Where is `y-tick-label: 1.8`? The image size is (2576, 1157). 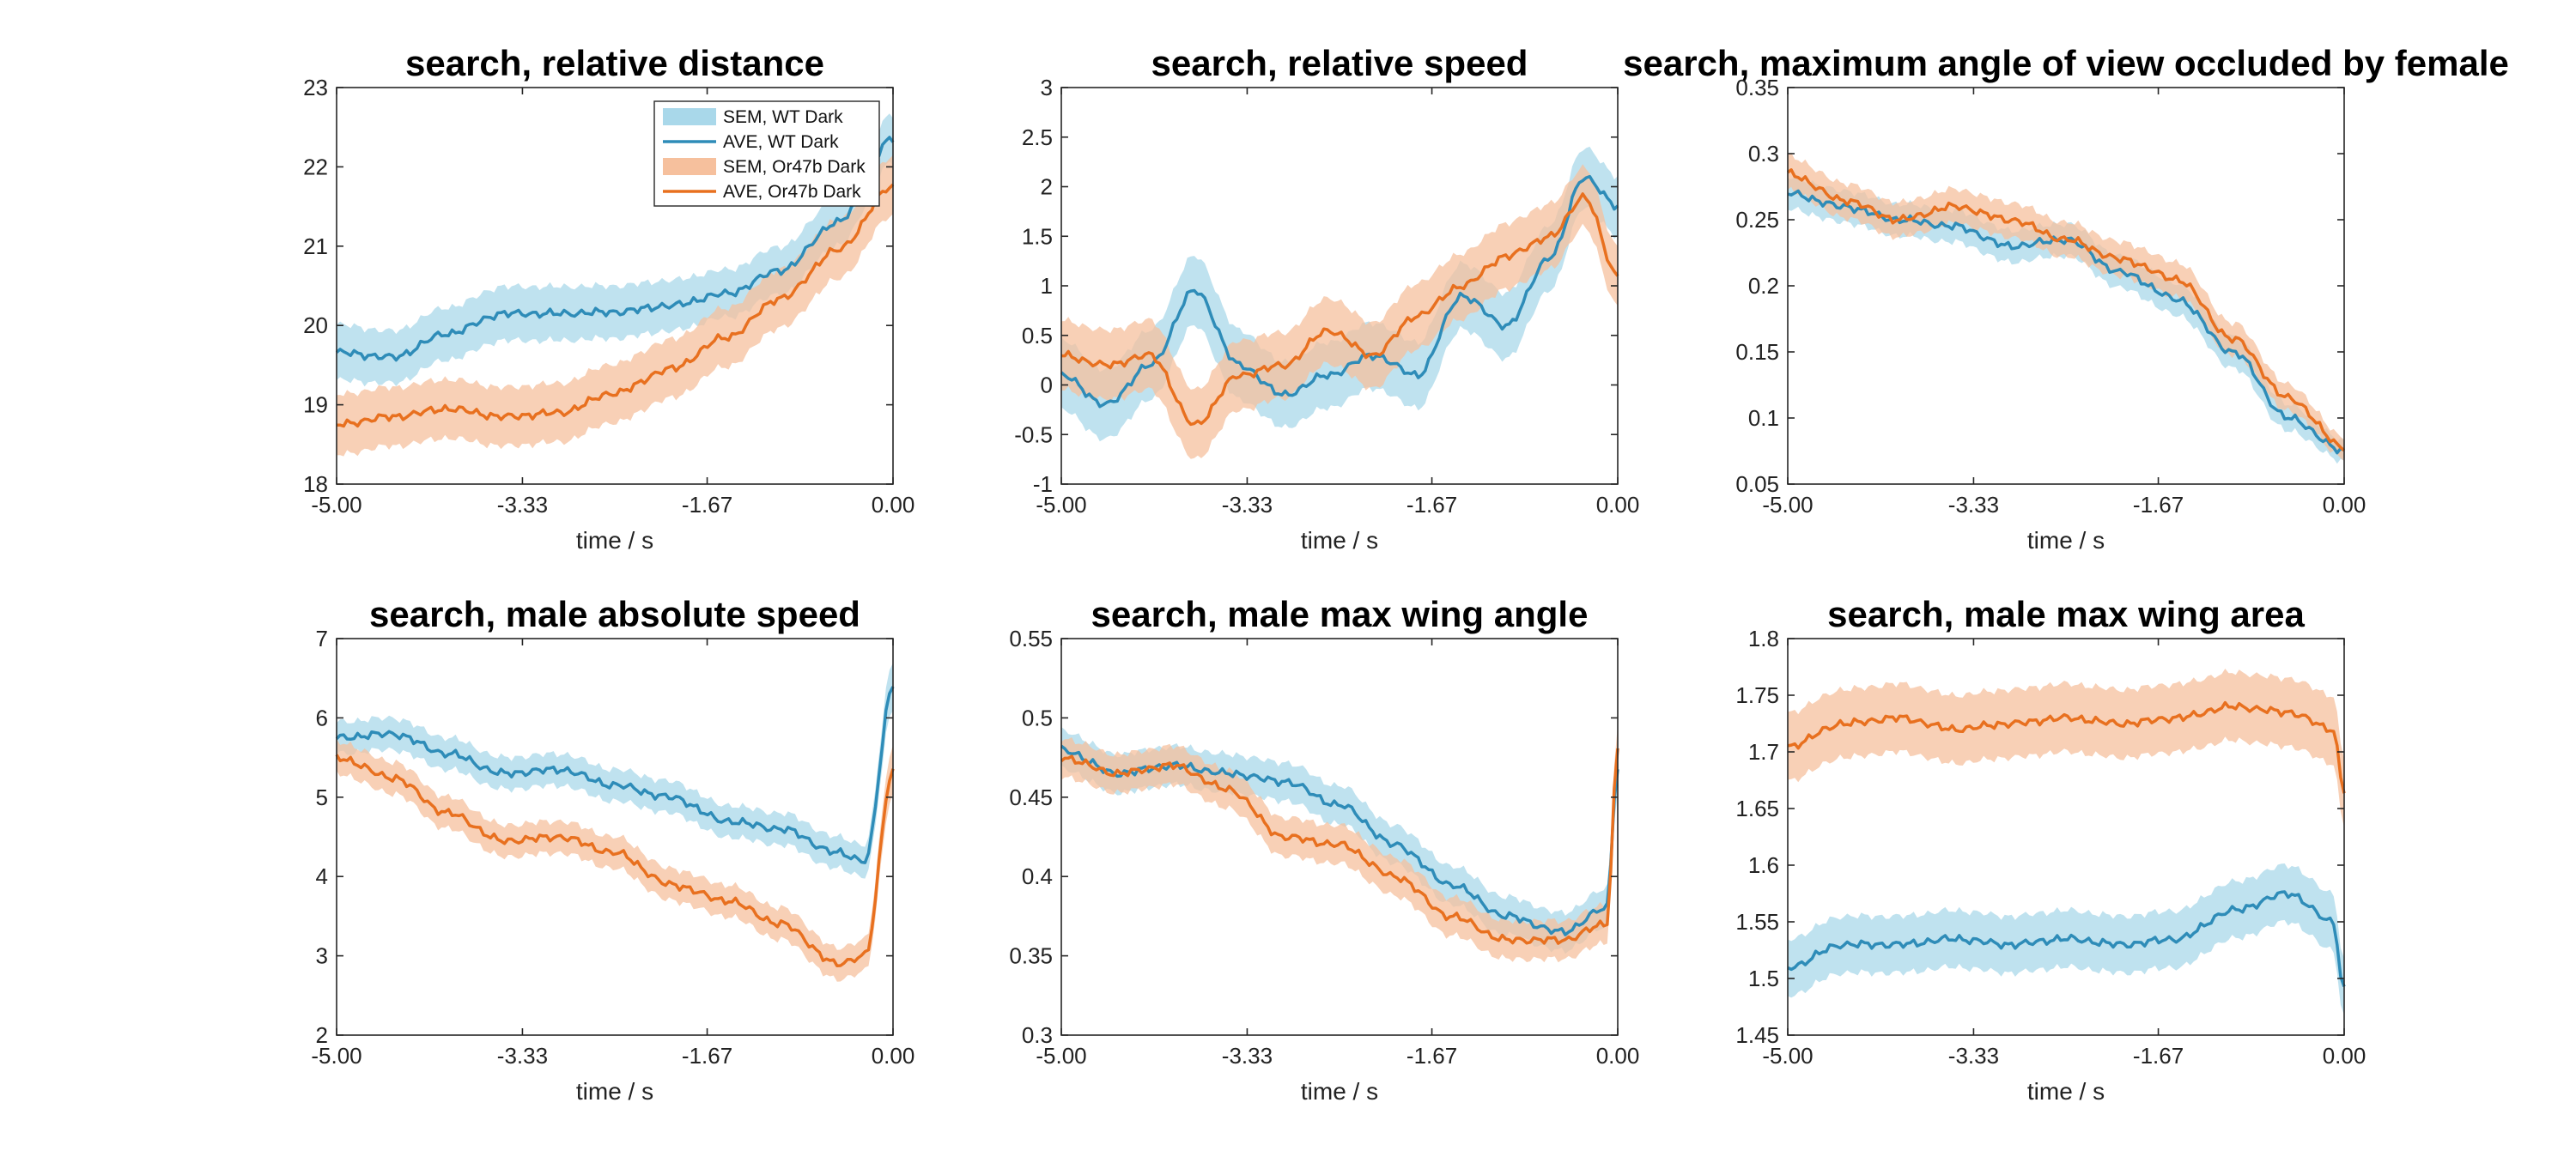
y-tick-label: 1.8 is located at coordinates (1763, 638).